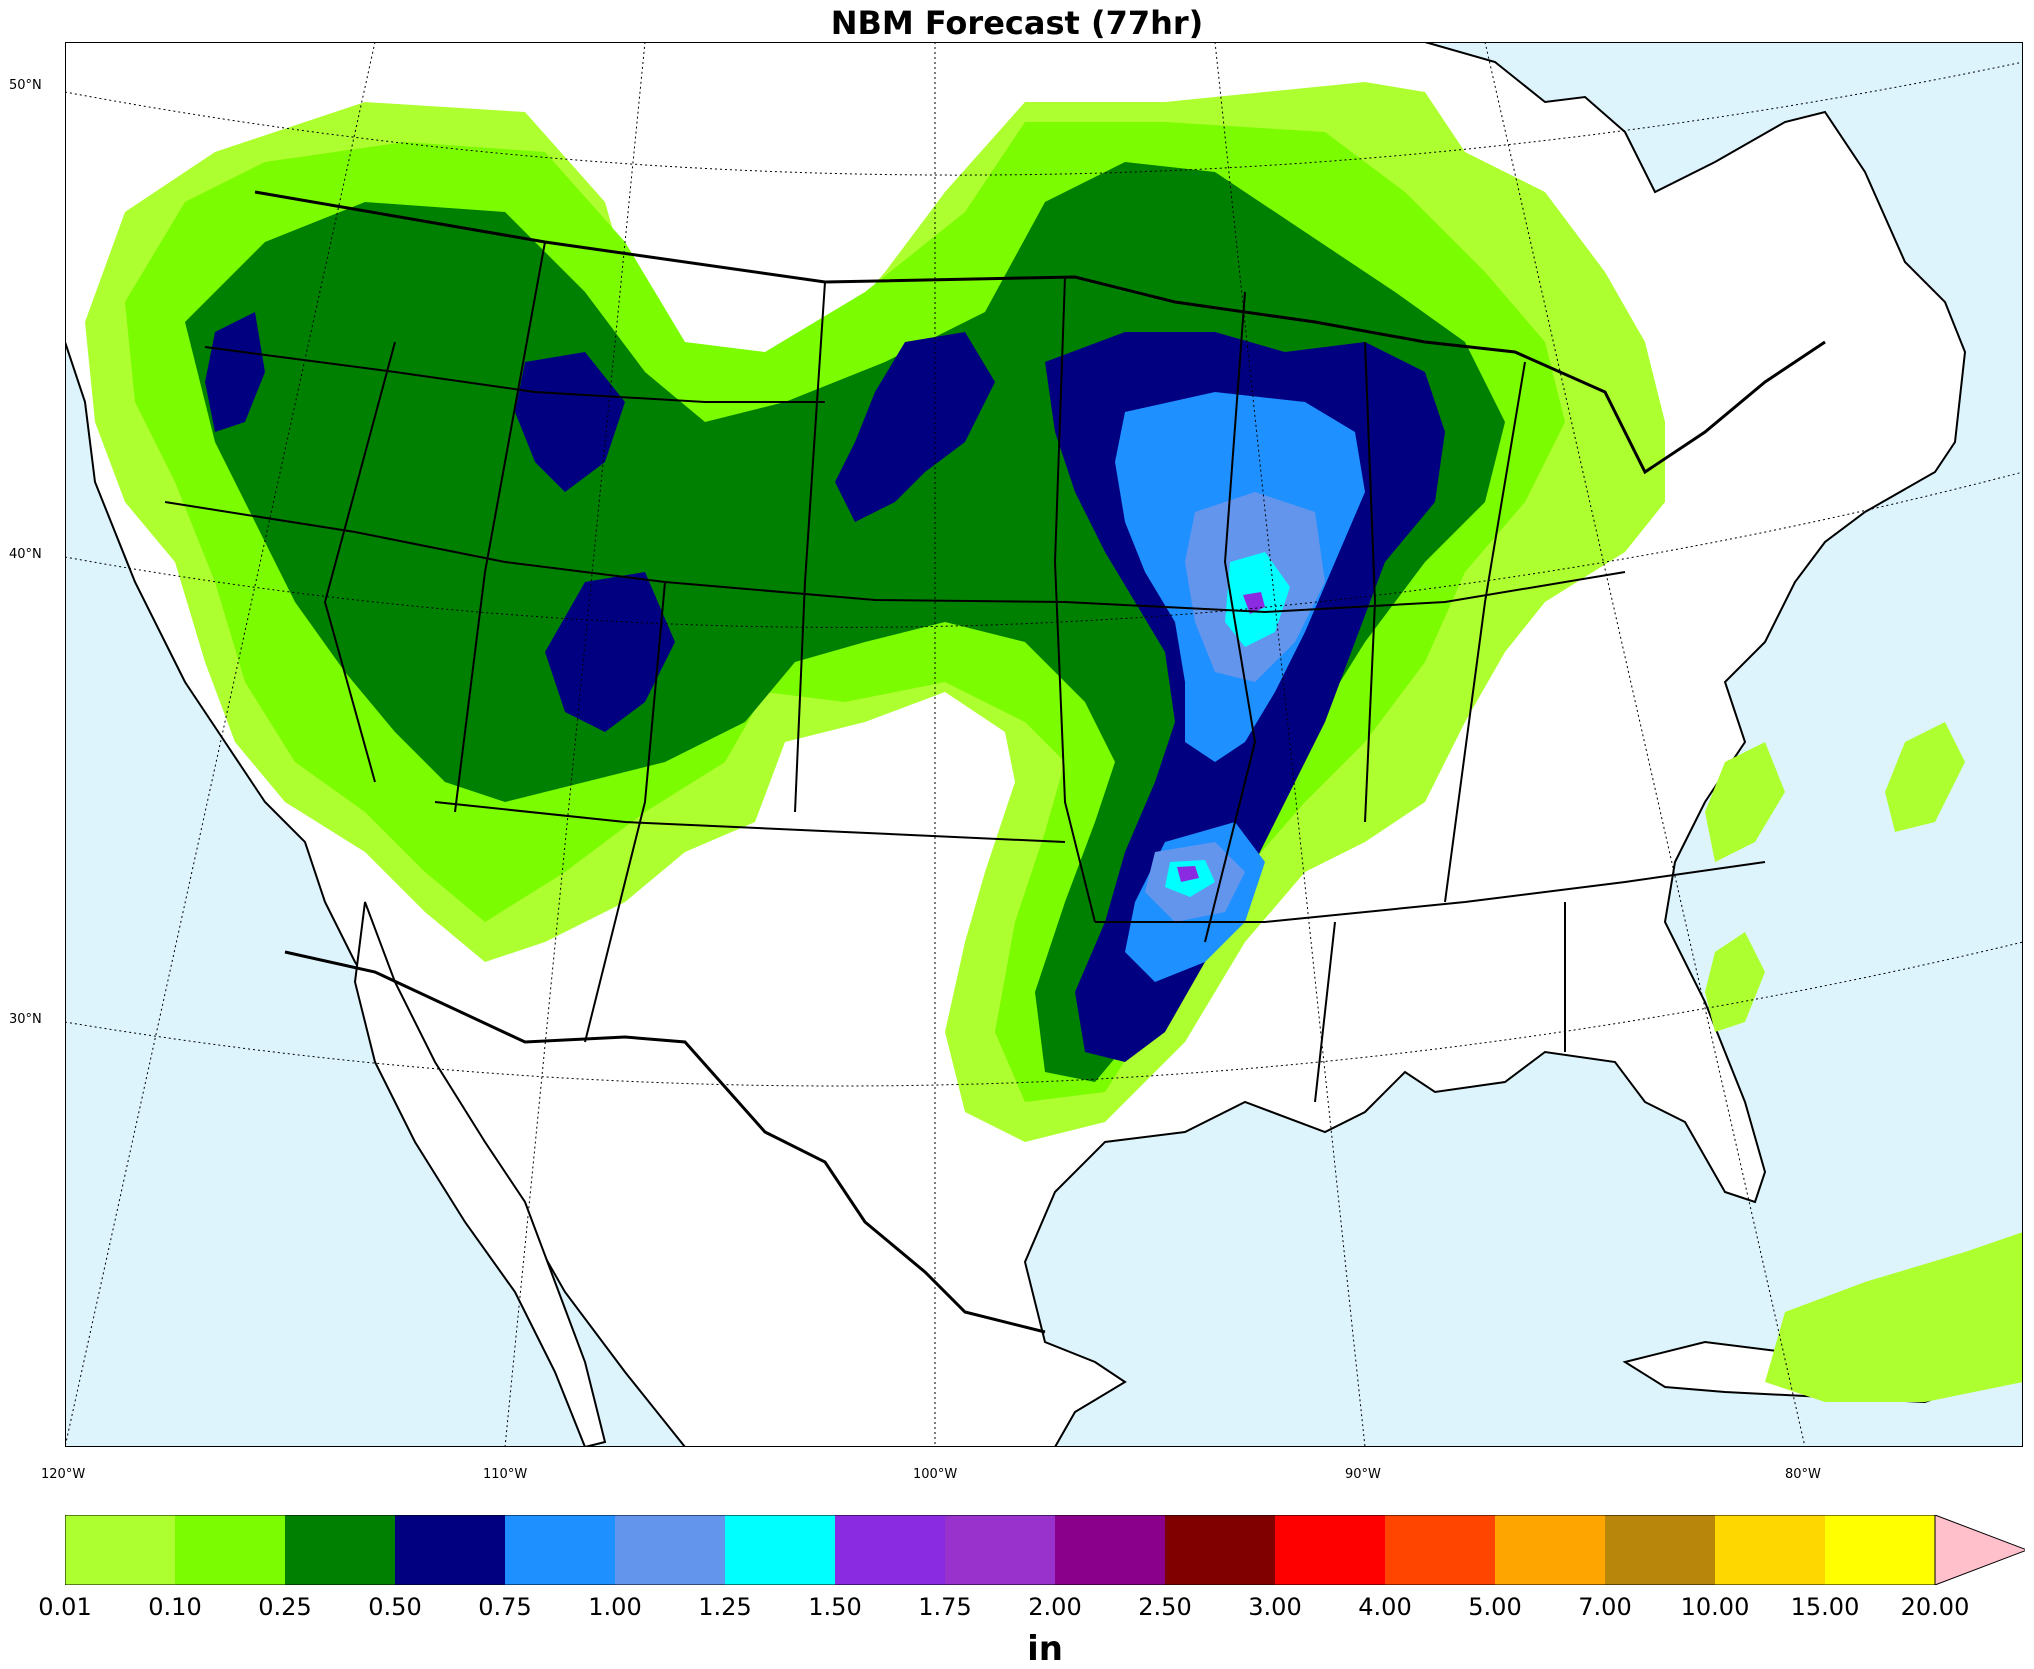 This screenshot has height=1669, width=2034. What do you see at coordinates (1165, 1607) in the screenshot?
I see `colorbar-tick-label: 2.50` at bounding box center [1165, 1607].